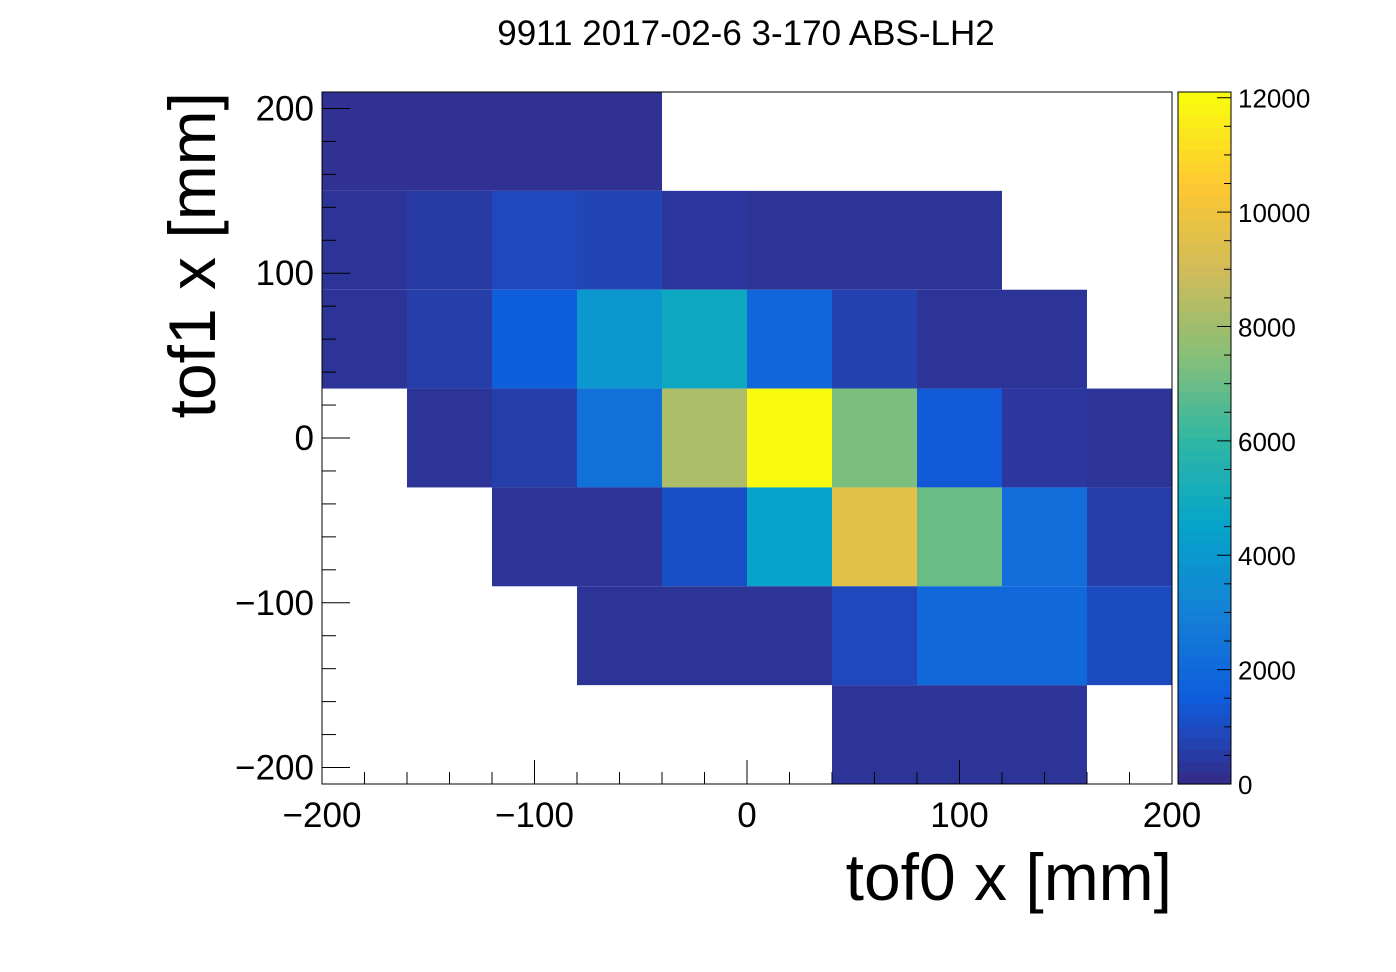  I want to click on x-axis-label: tof0 x [mm], so click(1009, 877).